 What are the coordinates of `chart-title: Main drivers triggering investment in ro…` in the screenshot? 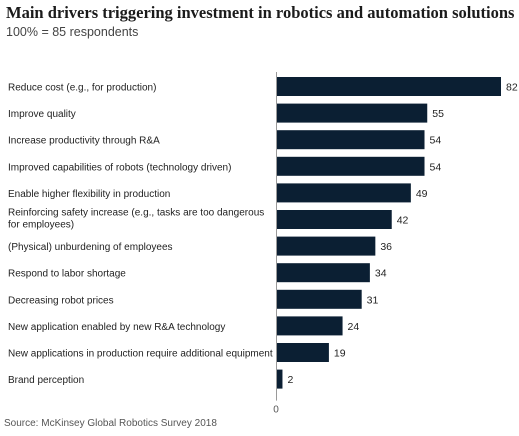 It's located at (260, 12).